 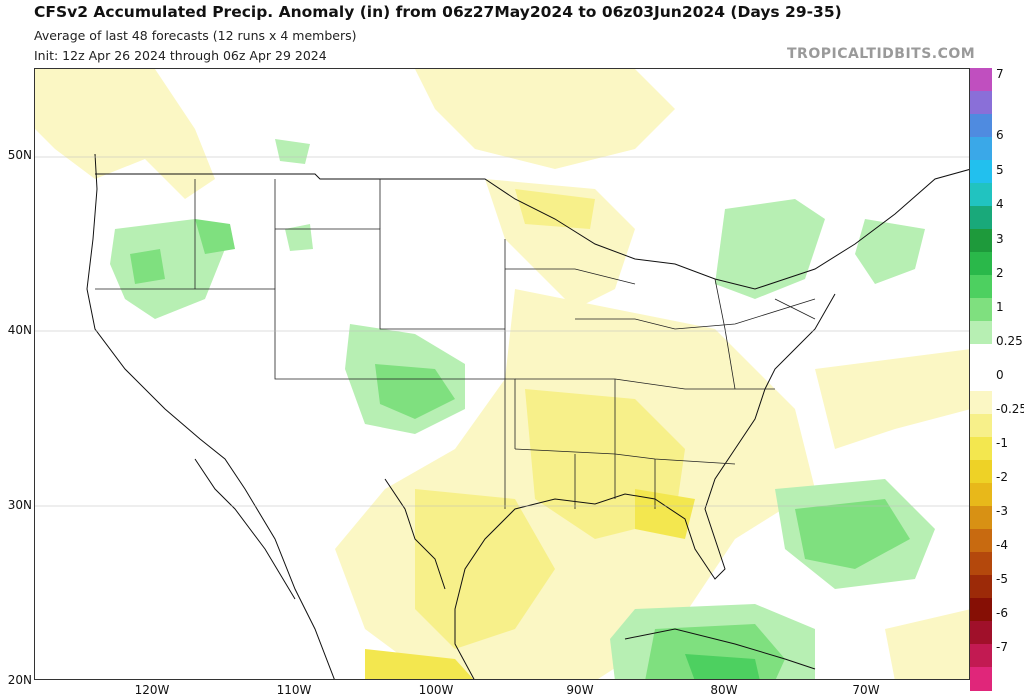 I want to click on colorbar-label: 3, so click(x=1000, y=239).